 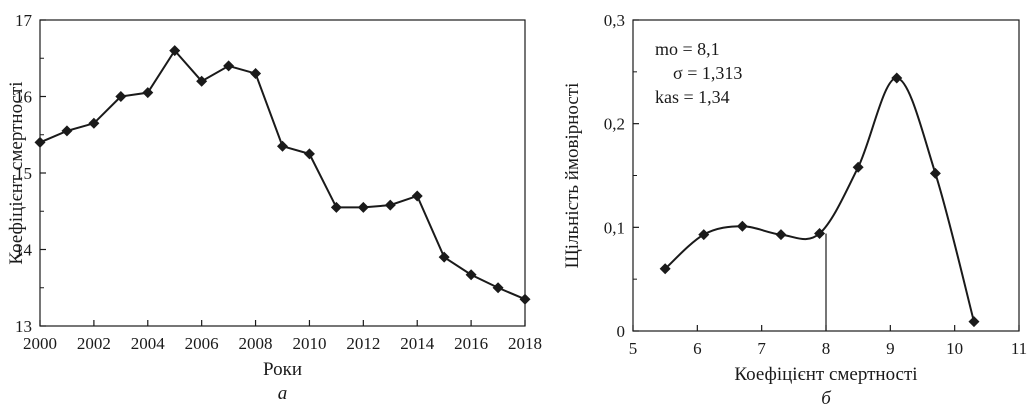 I want to click on x-tick-label: 10, so click(x=954, y=348).